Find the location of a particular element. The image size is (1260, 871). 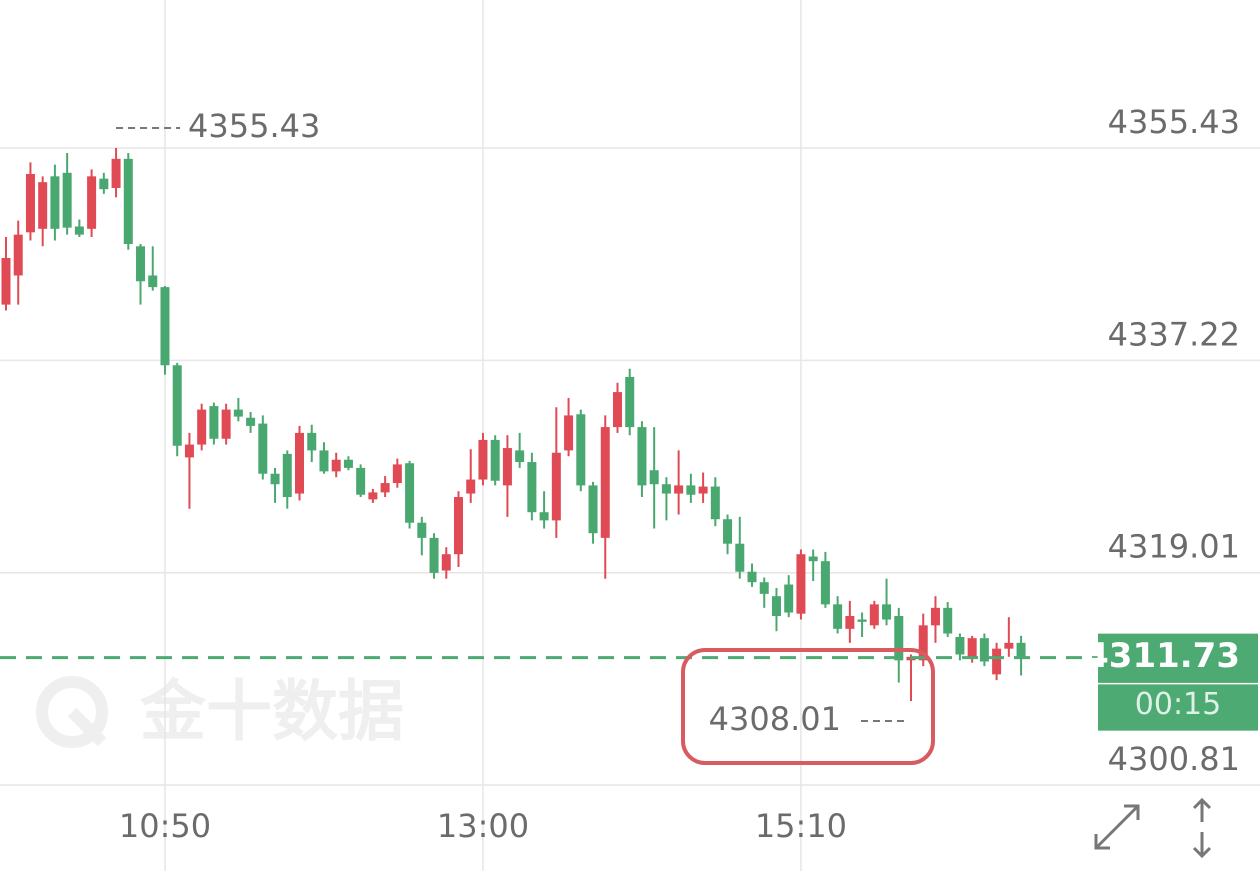

expand-icon is located at coordinates (1117, 827).